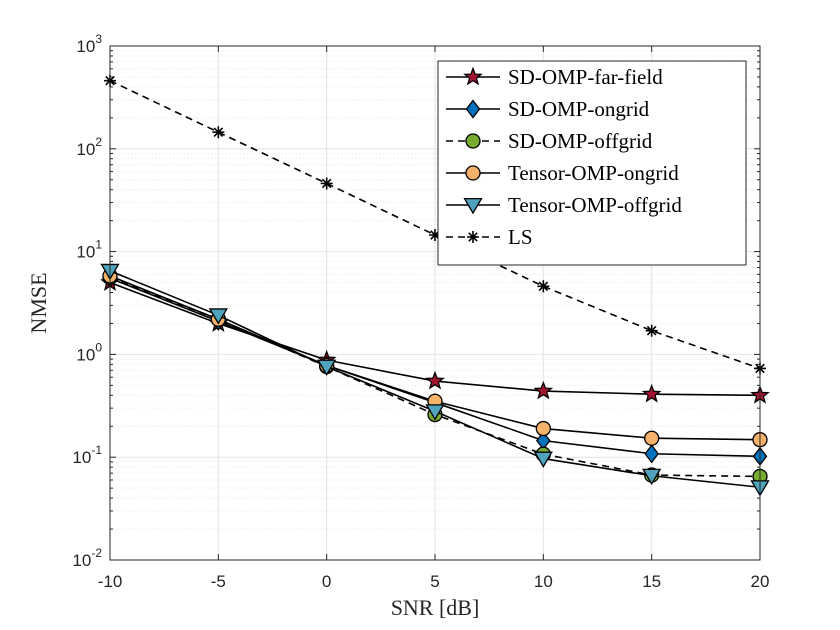 Image resolution: width=840 pixels, height=630 pixels. I want to click on y-axis-label: NMSE, so click(38, 302).